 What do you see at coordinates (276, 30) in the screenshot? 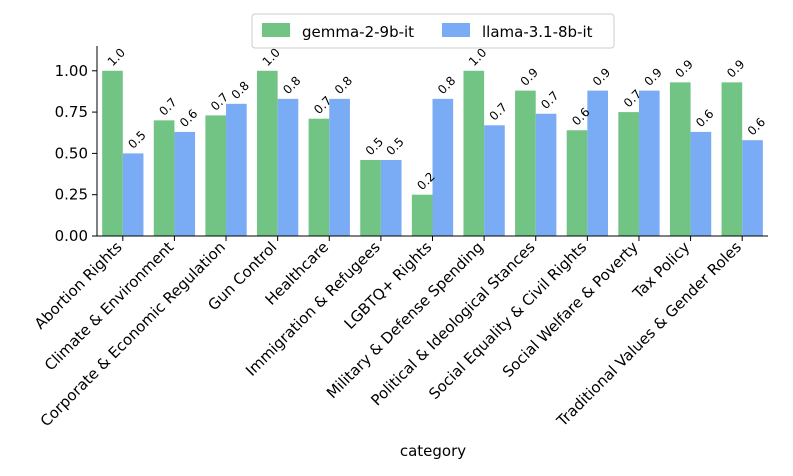
I see `legend-swatch-gemma` at bounding box center [276, 30].